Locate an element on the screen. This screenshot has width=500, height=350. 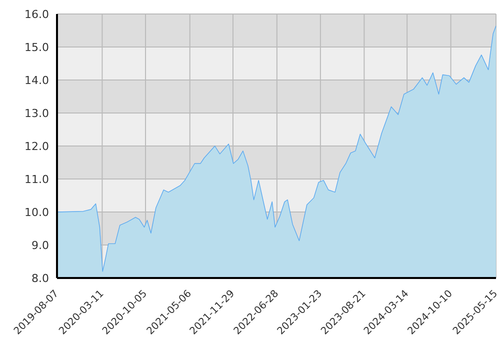
y-tick-label: 14.0 is located at coordinates (36, 80).